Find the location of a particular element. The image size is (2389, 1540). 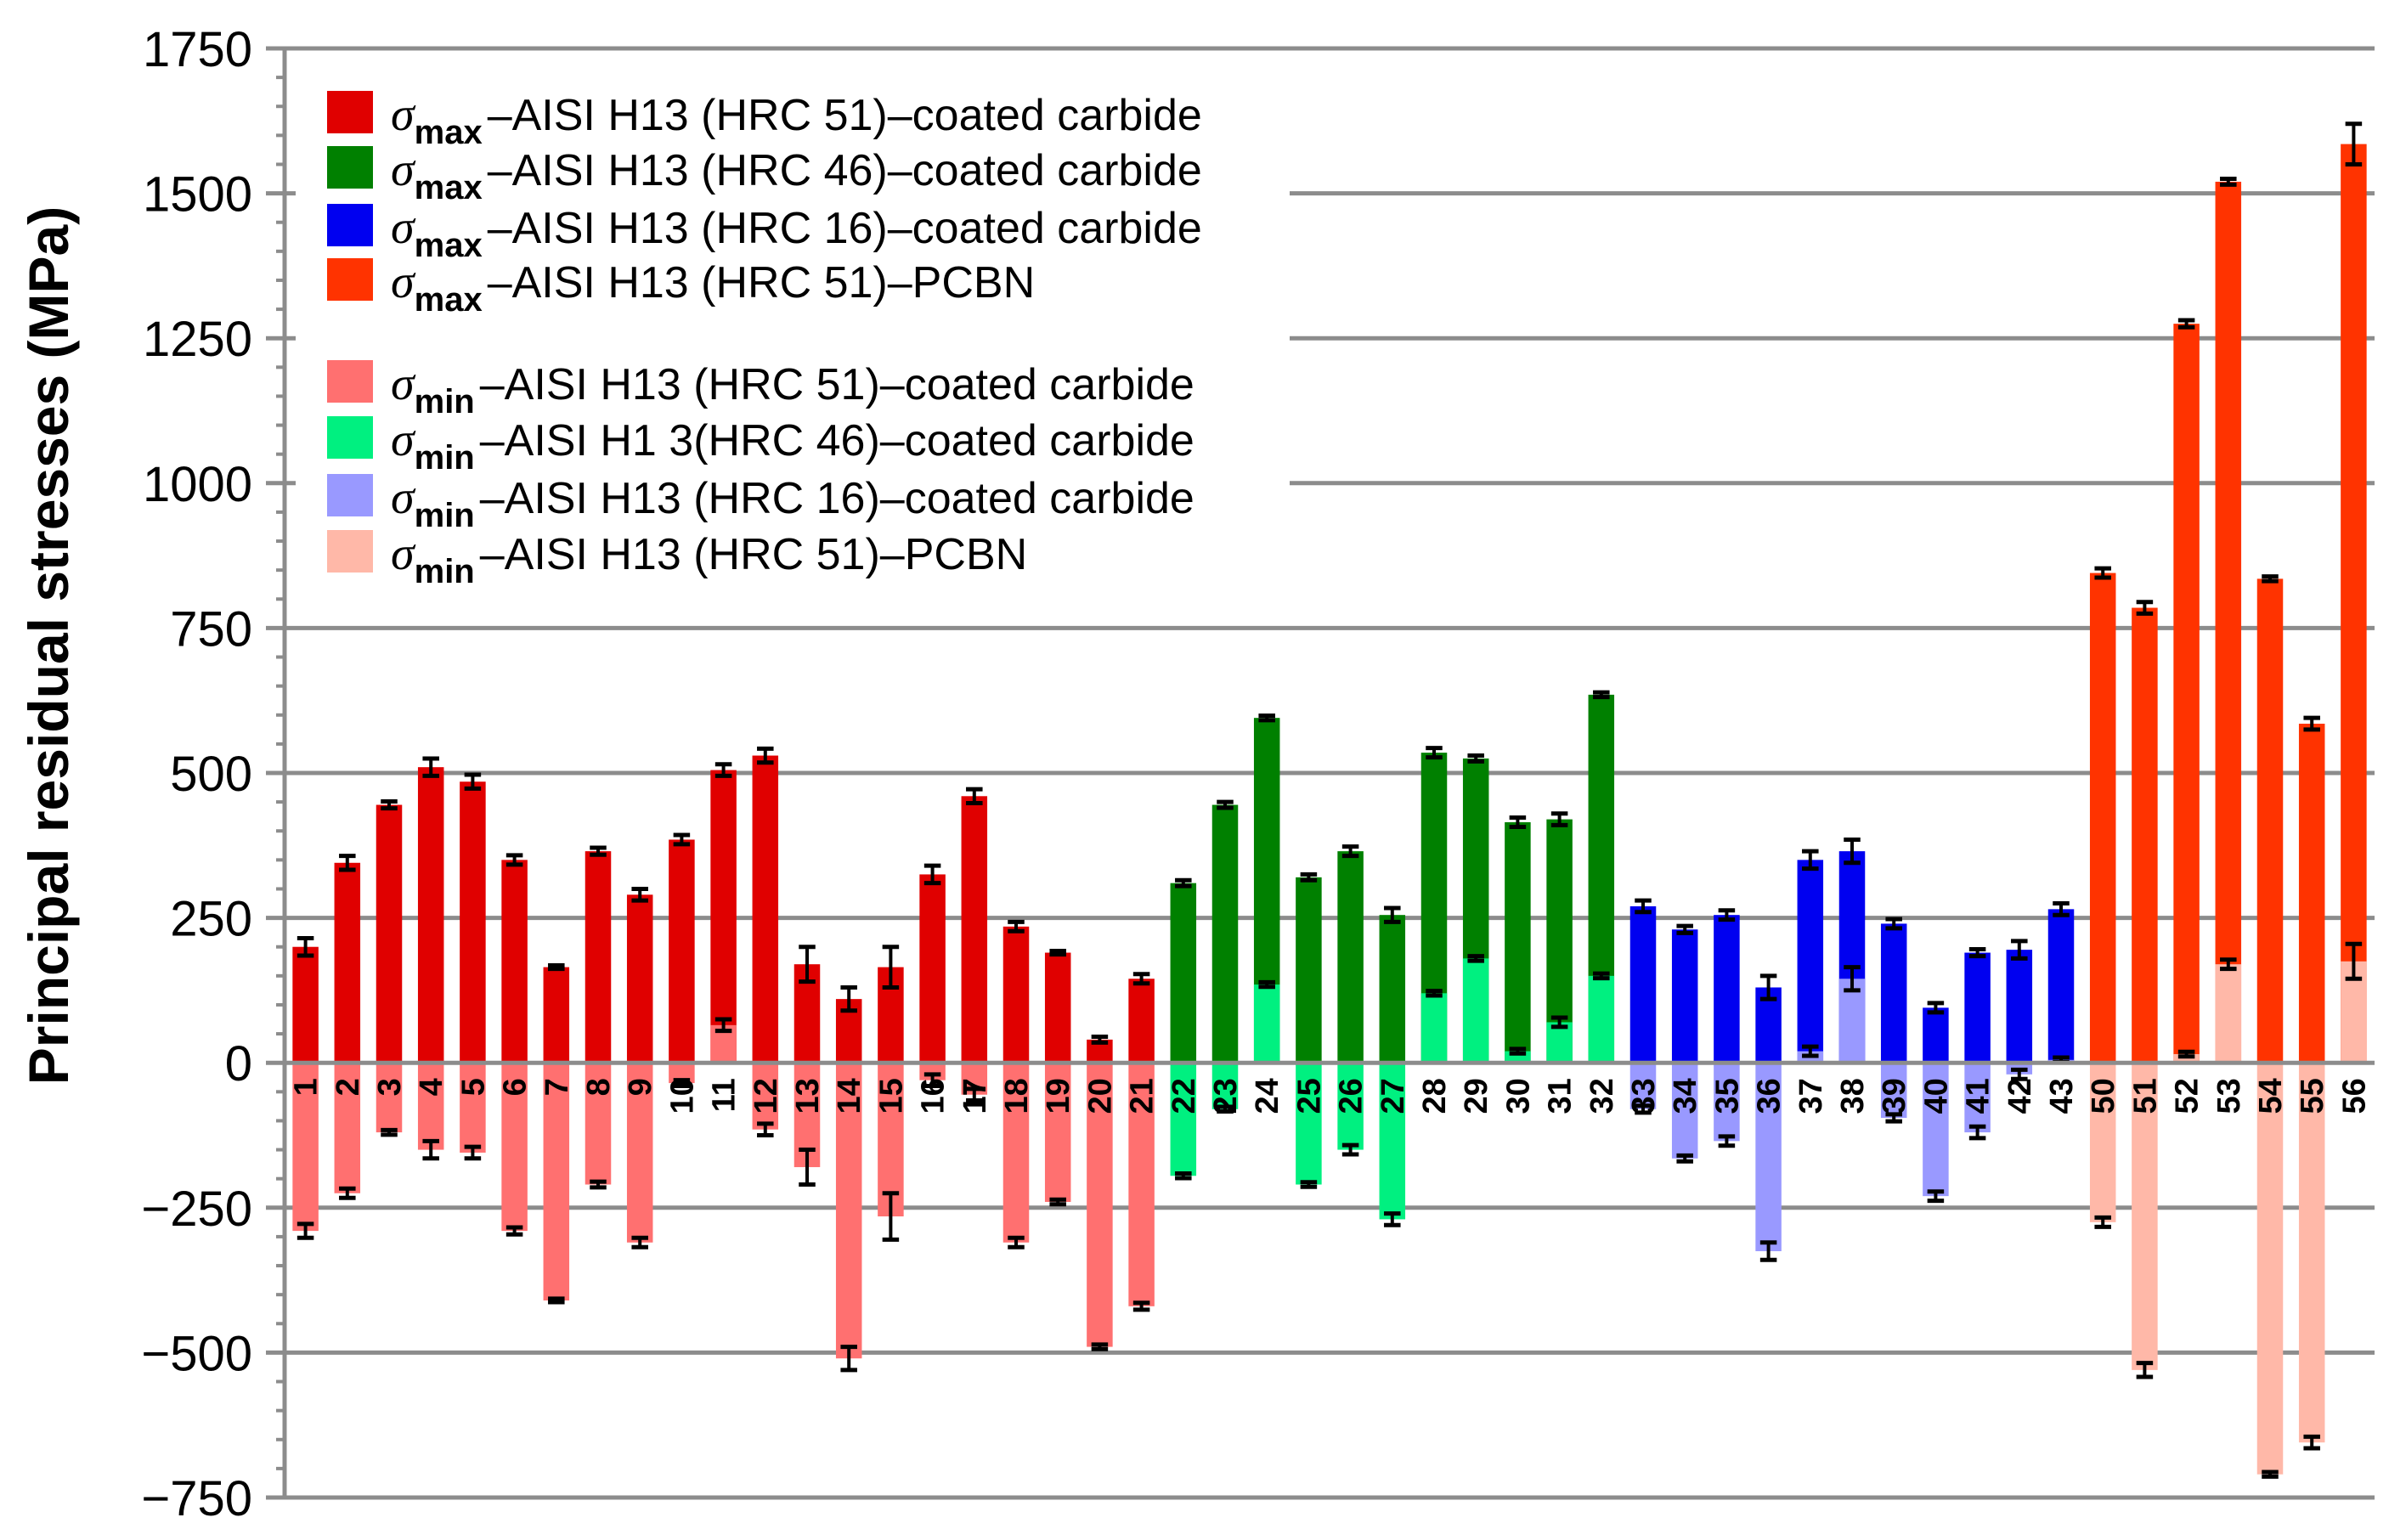

y-tick-label: −750 is located at coordinates (196, 1498).